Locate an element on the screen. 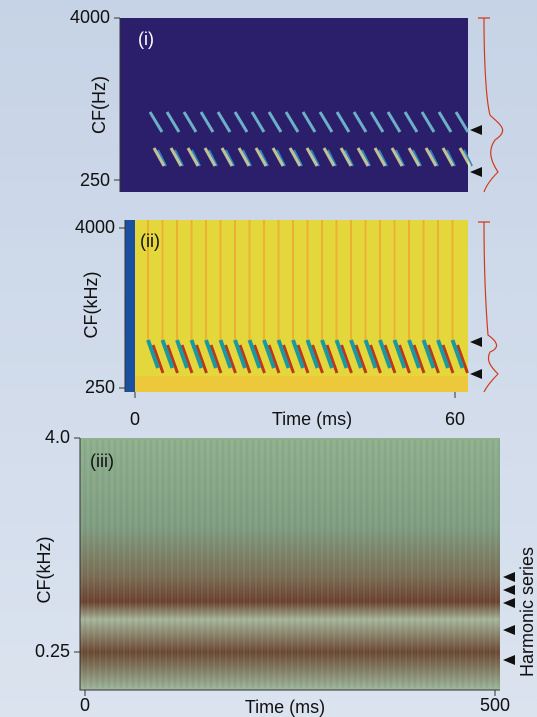 The width and height of the screenshot is (537, 717). y-tick-label: 250 is located at coordinates (100, 387).